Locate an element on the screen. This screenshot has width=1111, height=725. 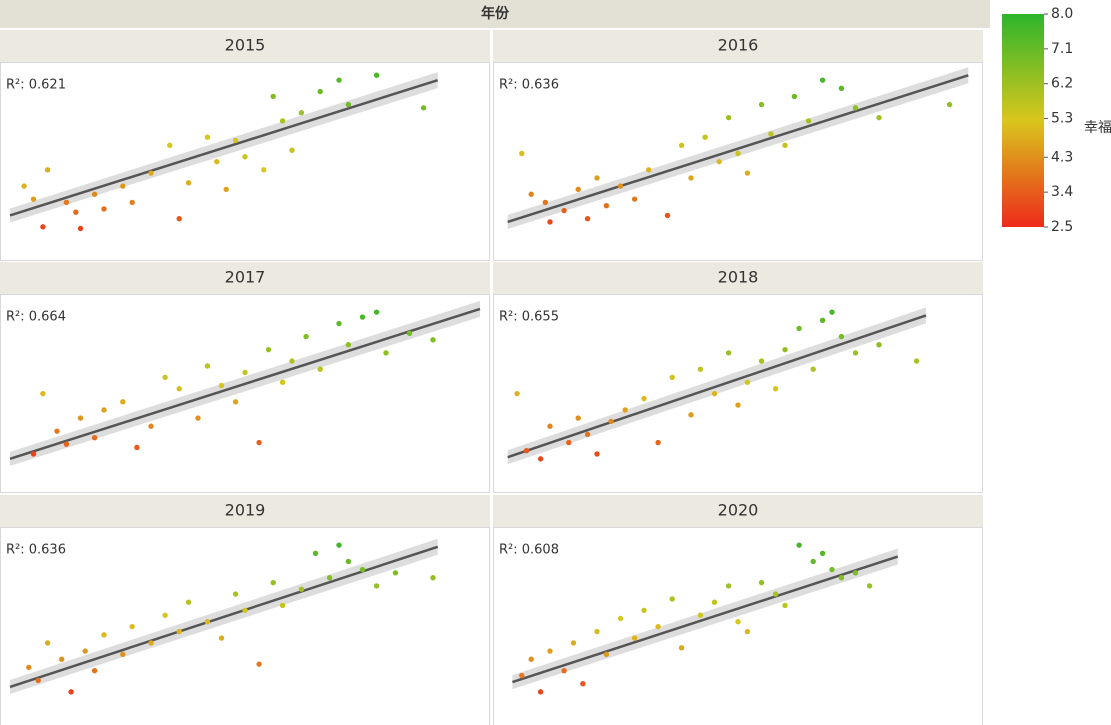
colorbar-tick-label: 4.3 is located at coordinates (1062, 157).